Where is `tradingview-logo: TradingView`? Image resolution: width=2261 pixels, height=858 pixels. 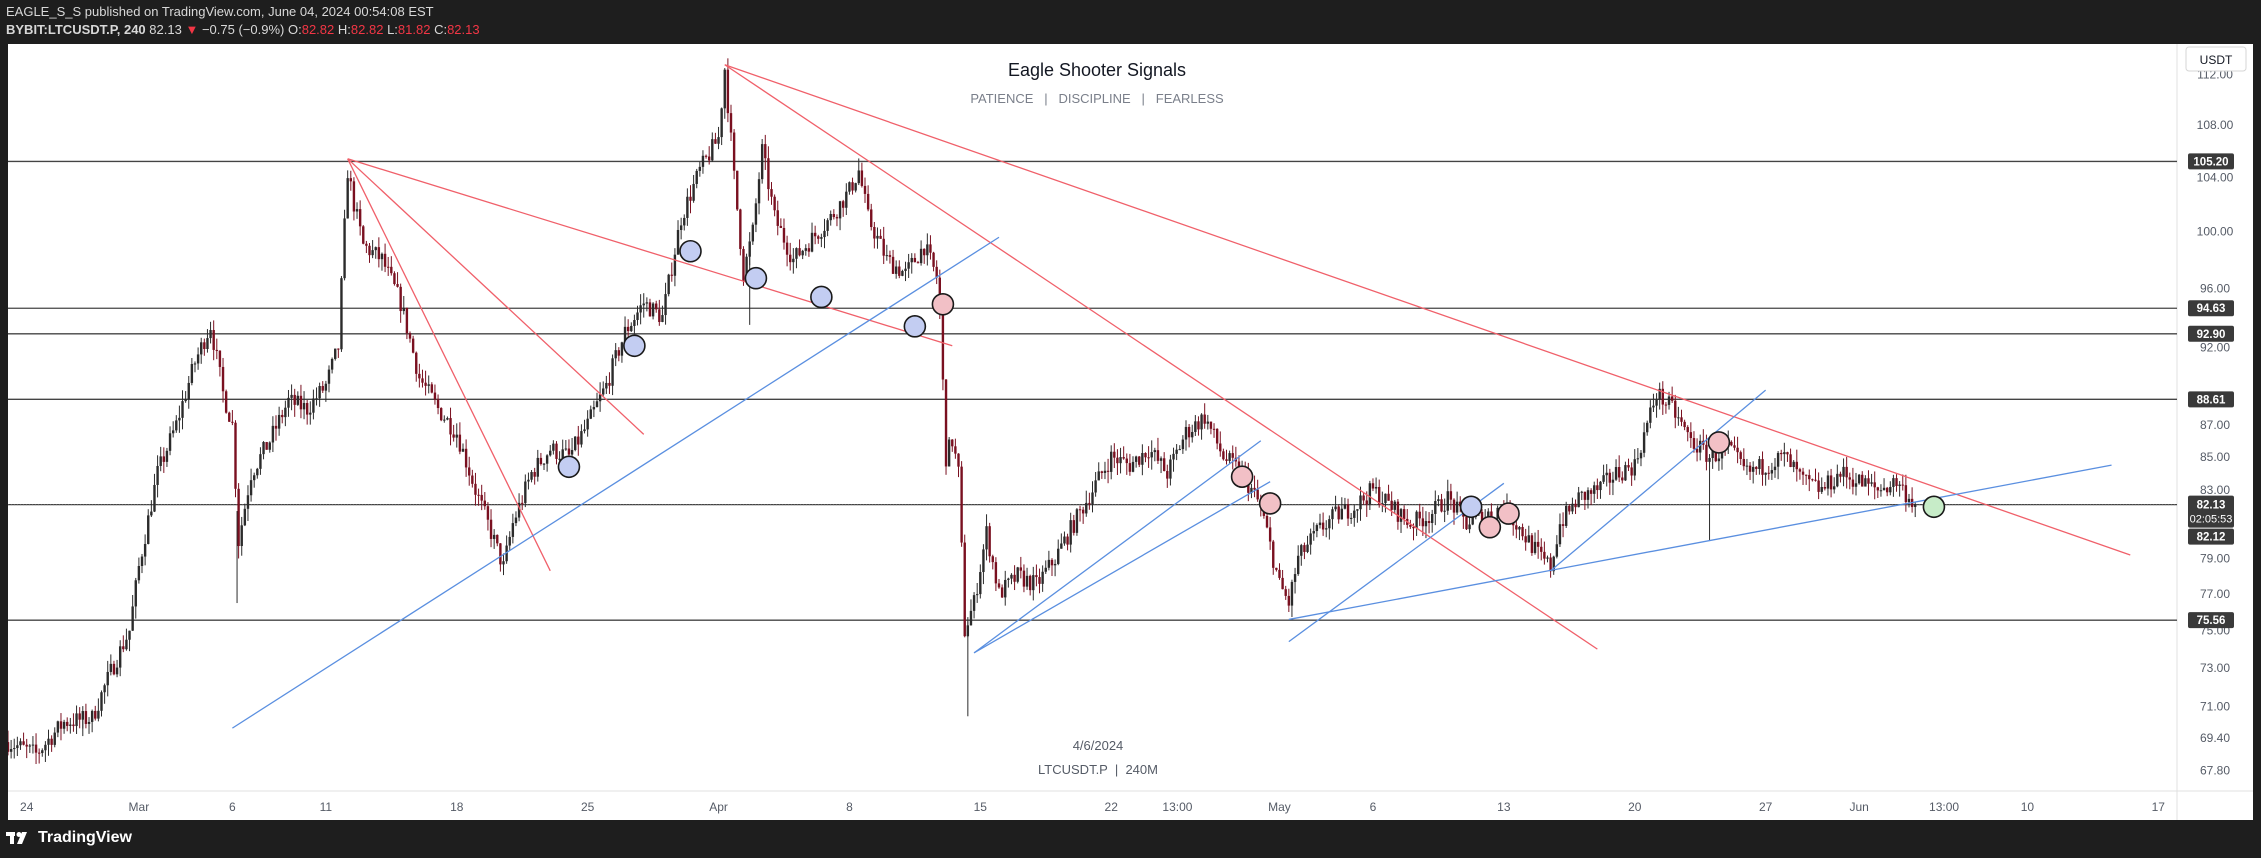 tradingview-logo: TradingView is located at coordinates (69, 838).